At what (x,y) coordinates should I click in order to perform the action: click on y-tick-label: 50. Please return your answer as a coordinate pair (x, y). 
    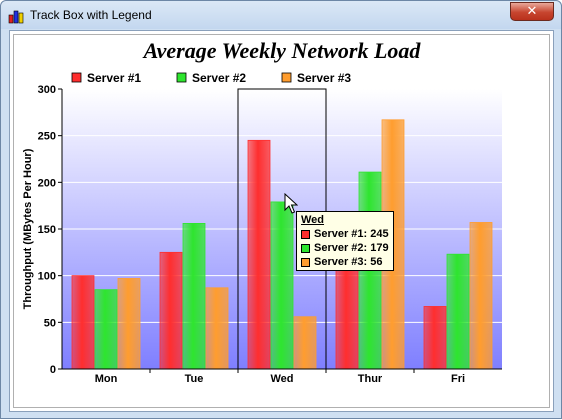
    Looking at the image, I should click on (50, 323).